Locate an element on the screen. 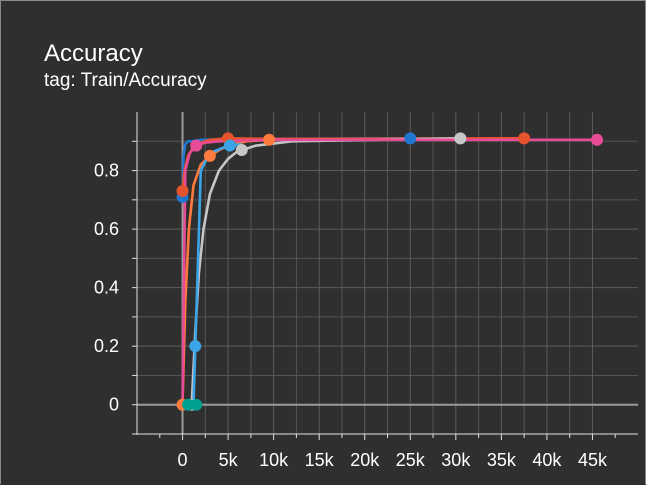 The image size is (646, 485). x-tick-label: 15k is located at coordinates (320, 460).